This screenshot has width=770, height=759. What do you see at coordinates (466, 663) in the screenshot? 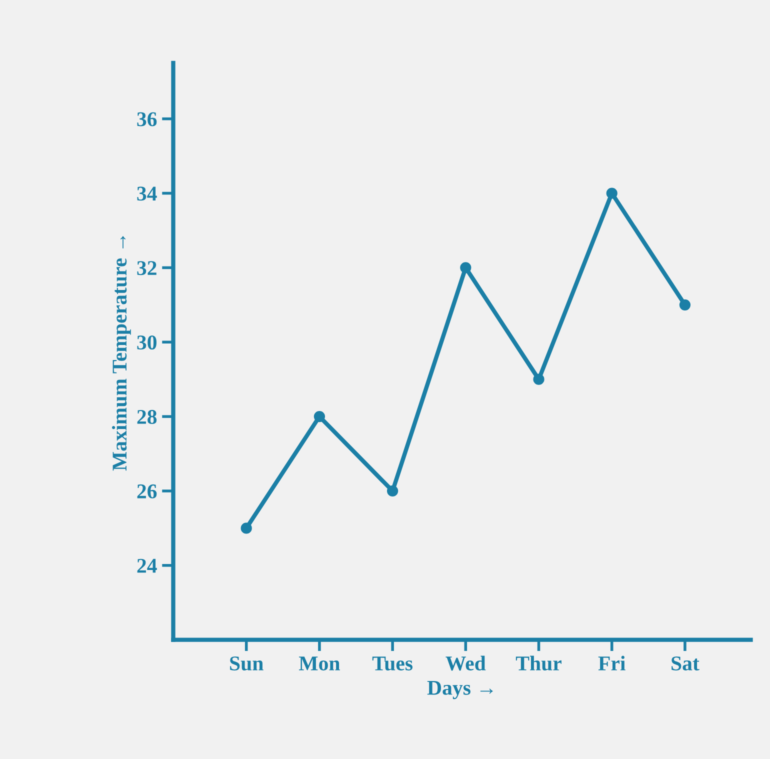
I see `x-tick-label: Wed` at bounding box center [466, 663].